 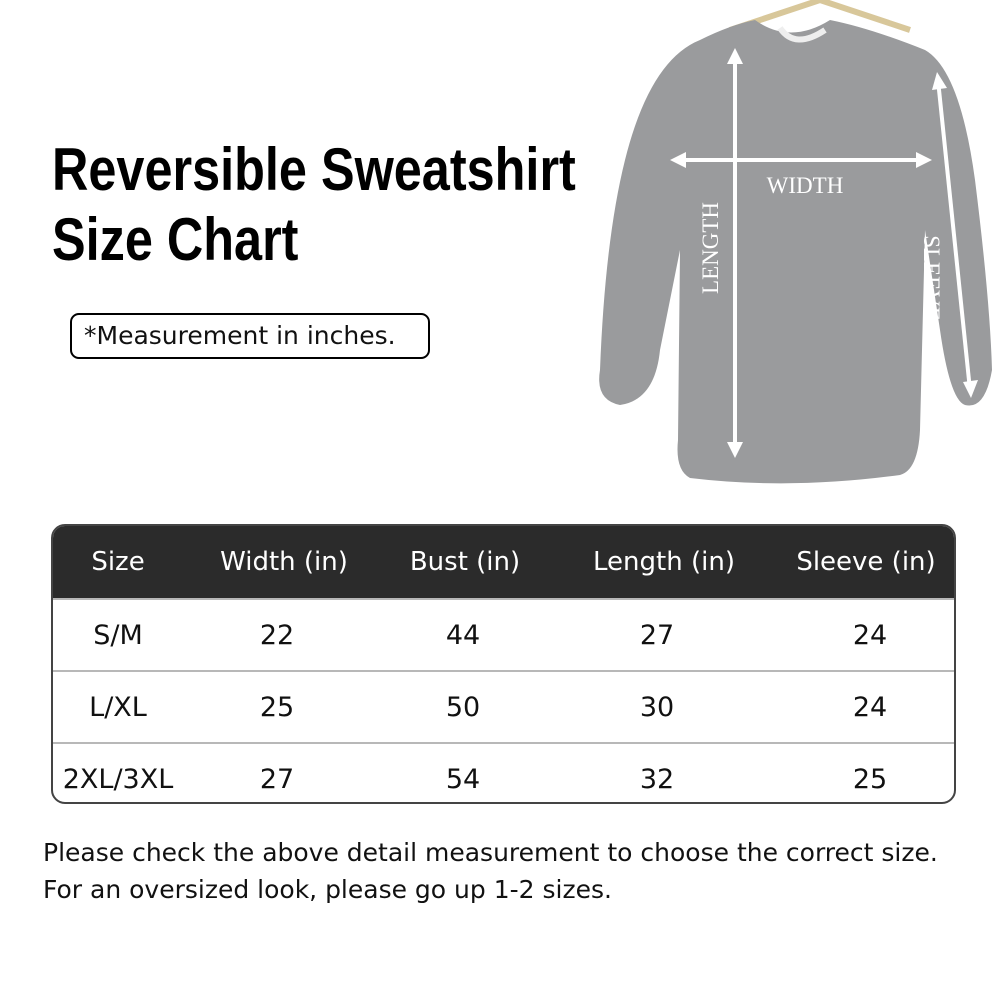 I want to click on measurement-note: *Measurement in inches., so click(x=250, y=336).